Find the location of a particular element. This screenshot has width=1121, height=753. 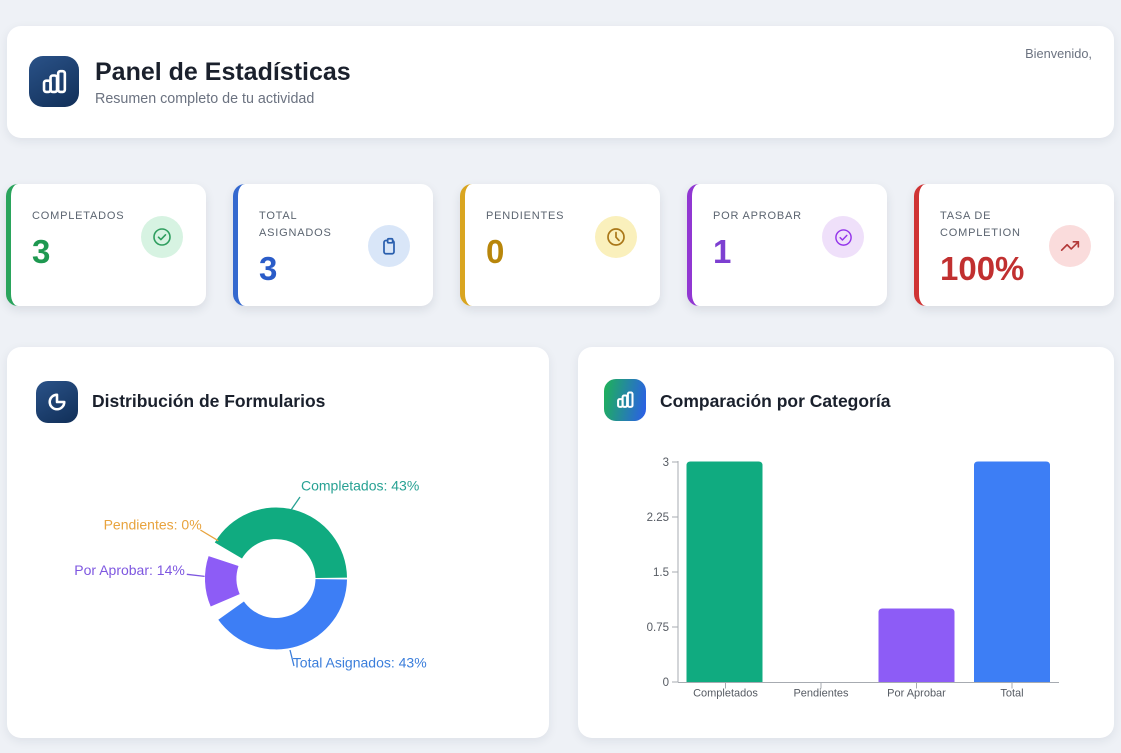

svg-text: 0 is located at coordinates (666, 683).